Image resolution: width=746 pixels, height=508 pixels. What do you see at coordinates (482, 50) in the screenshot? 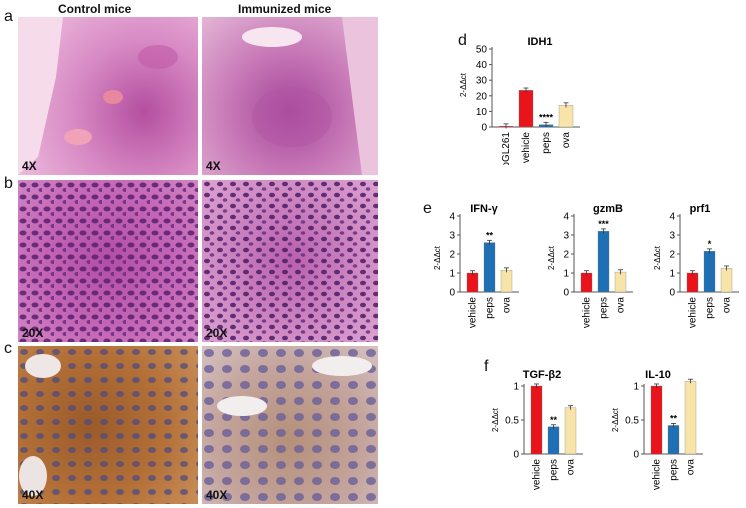
I see `y-tick-label: 50` at bounding box center [482, 50].